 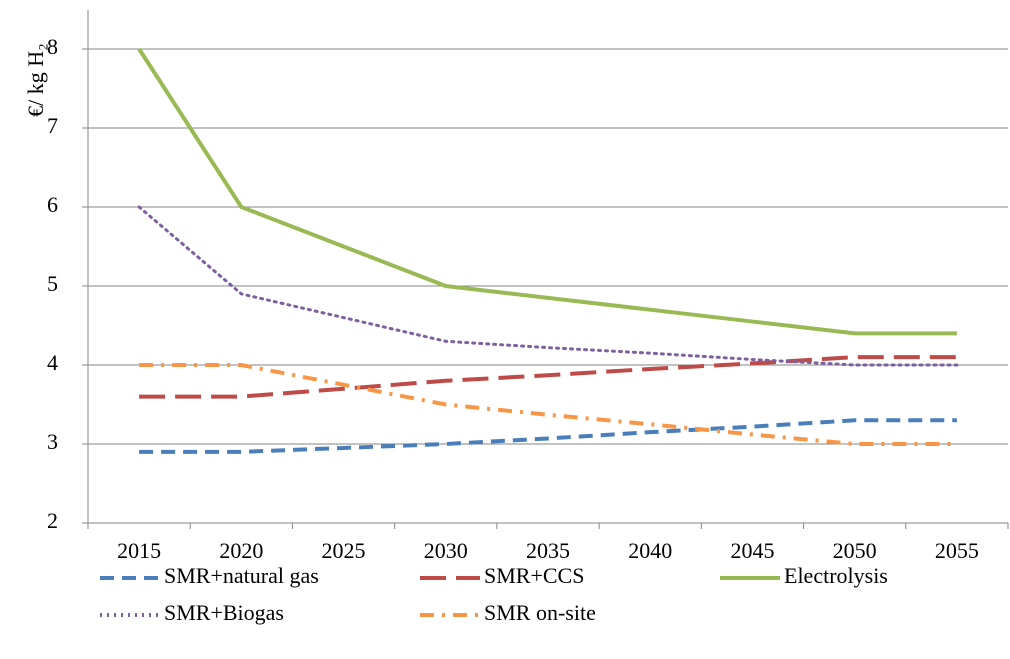 What do you see at coordinates (534, 575) in the screenshot?
I see `legend-label: SMR+CCS` at bounding box center [534, 575].